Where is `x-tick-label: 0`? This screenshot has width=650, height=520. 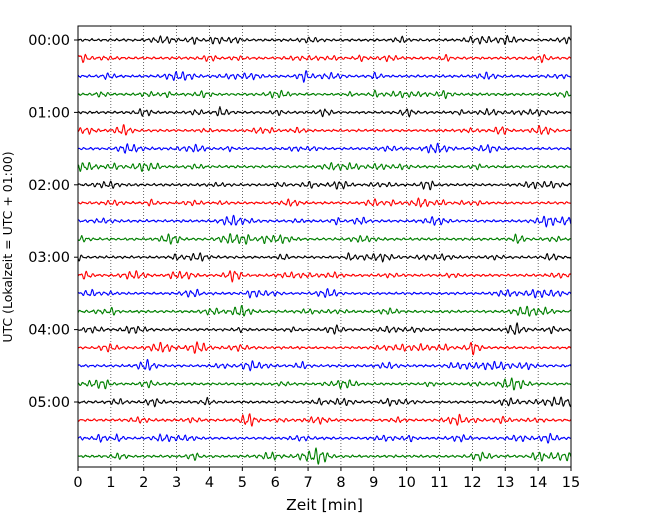 x-tick-label: 0 is located at coordinates (77, 483).